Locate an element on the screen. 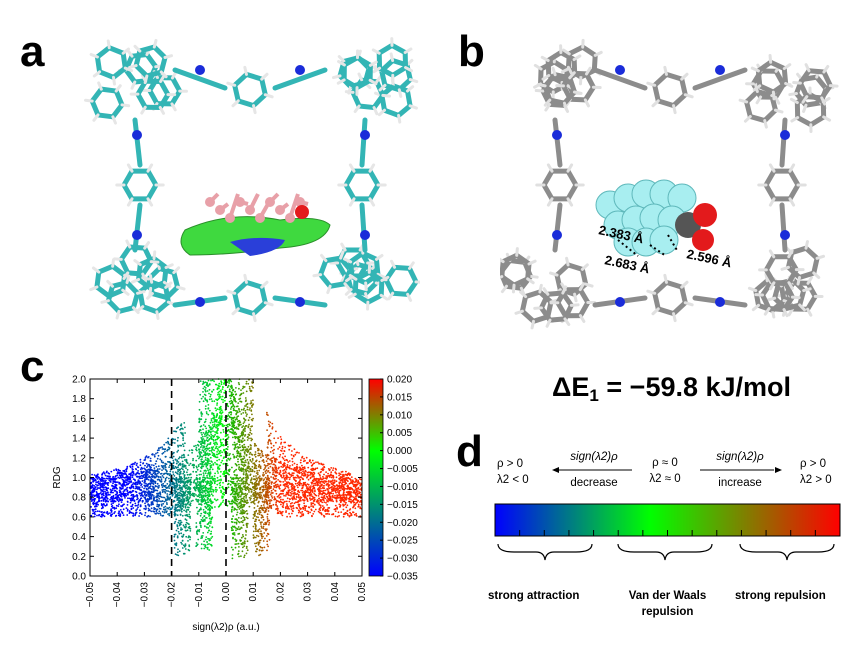  colorbar-tick-label: −0.015 is located at coordinates (402, 505).